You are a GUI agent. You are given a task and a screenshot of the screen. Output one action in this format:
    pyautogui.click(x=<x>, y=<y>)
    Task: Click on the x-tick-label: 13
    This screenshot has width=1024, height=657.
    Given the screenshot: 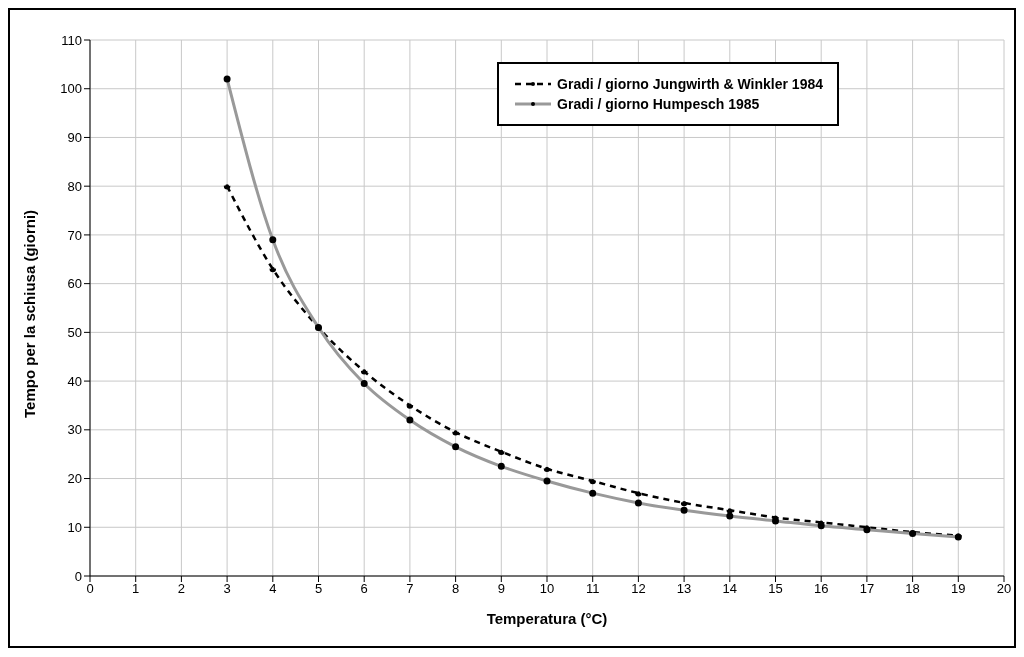 What is the action you would take?
    pyautogui.click(x=684, y=589)
    